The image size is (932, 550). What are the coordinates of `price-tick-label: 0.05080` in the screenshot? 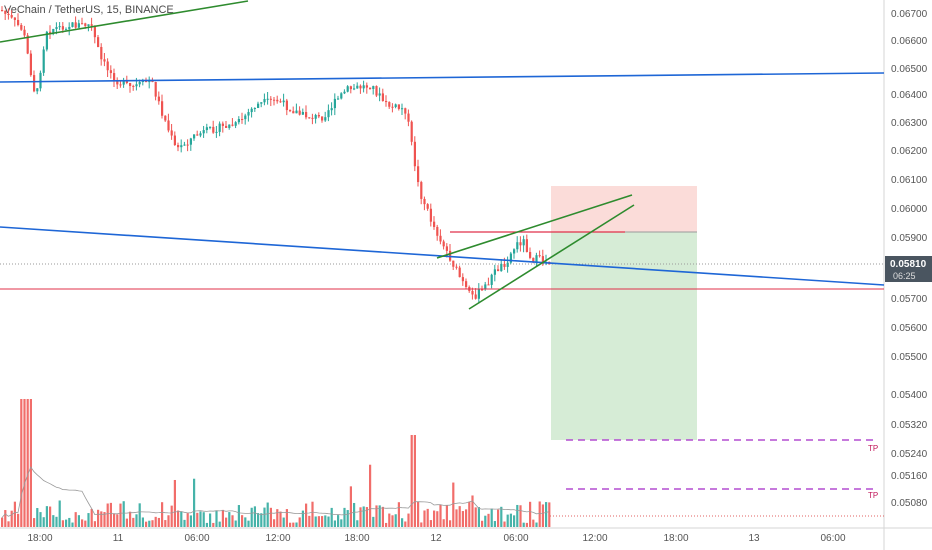 It's located at (909, 503).